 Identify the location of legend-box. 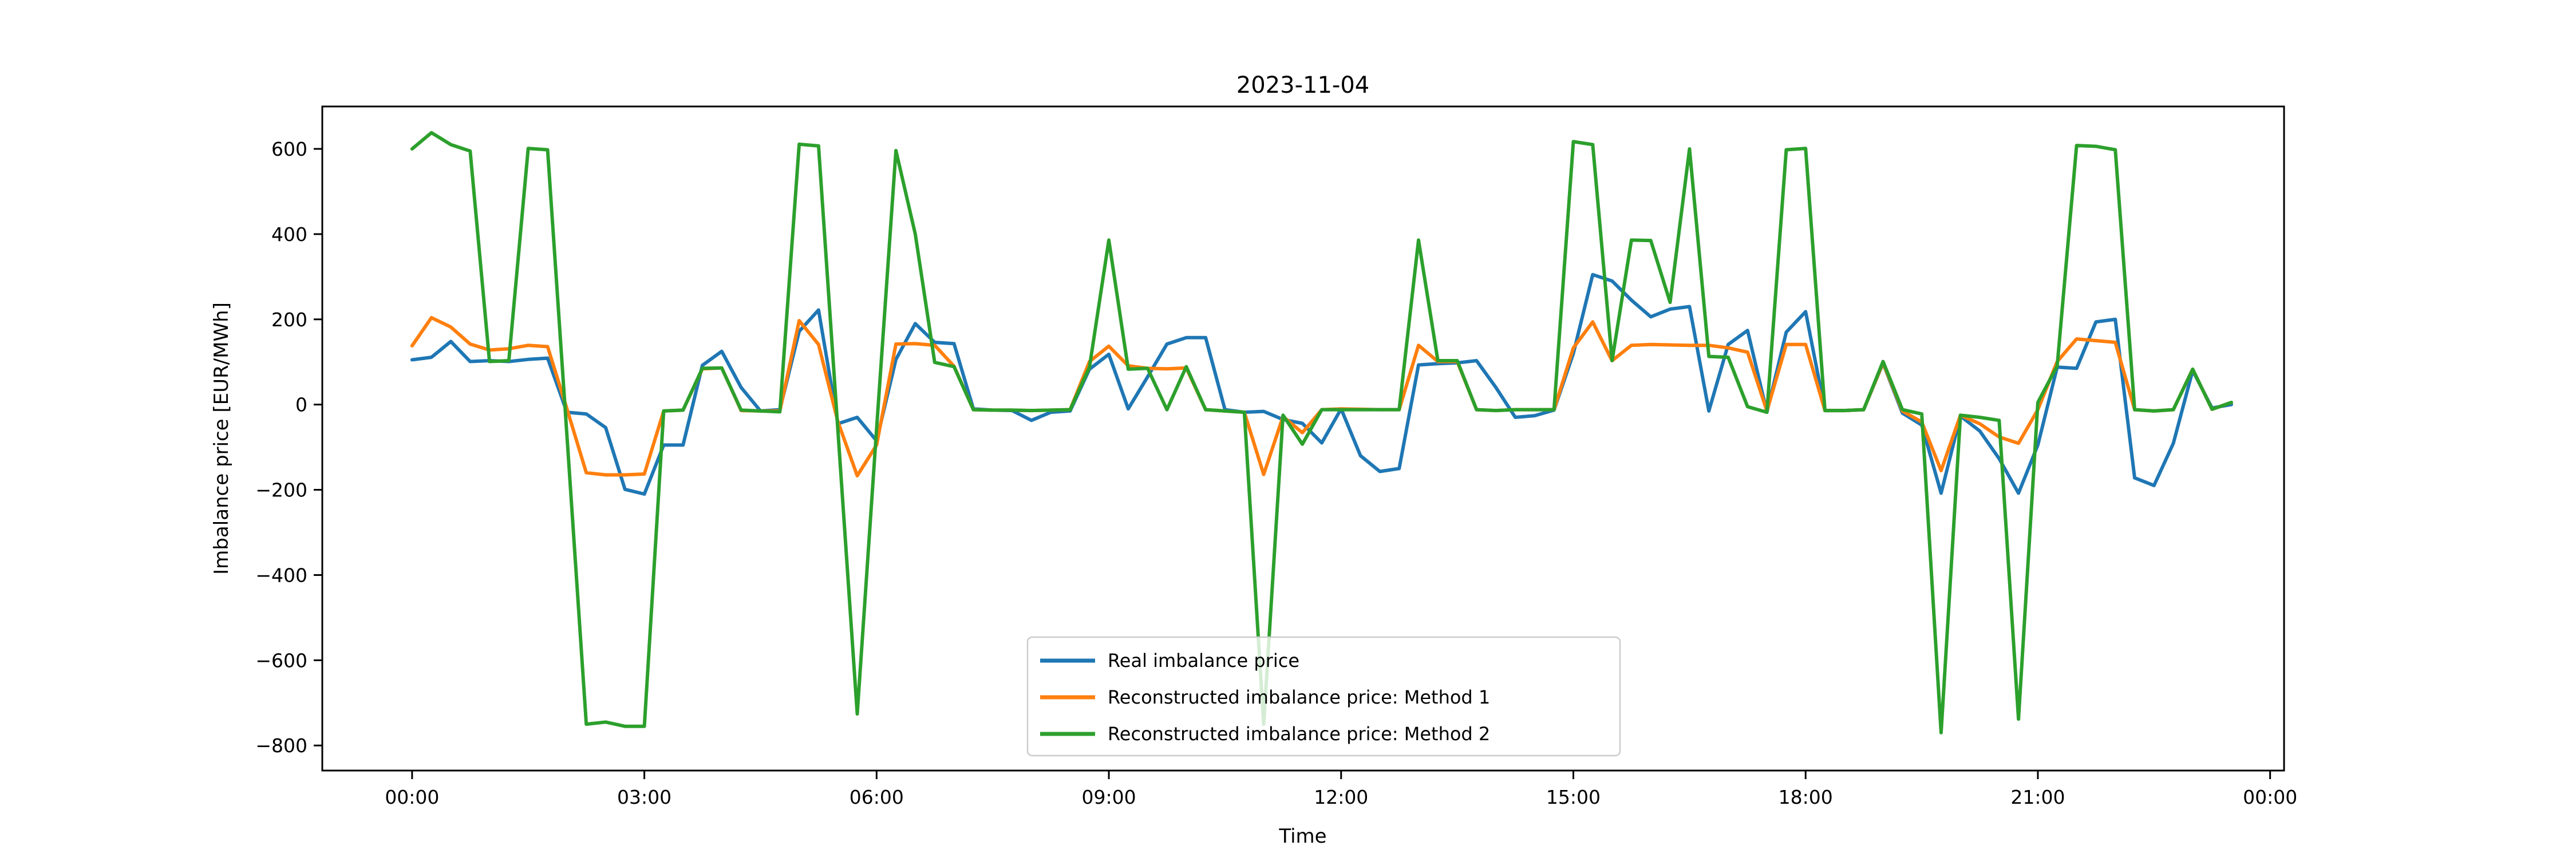
(1323, 696).